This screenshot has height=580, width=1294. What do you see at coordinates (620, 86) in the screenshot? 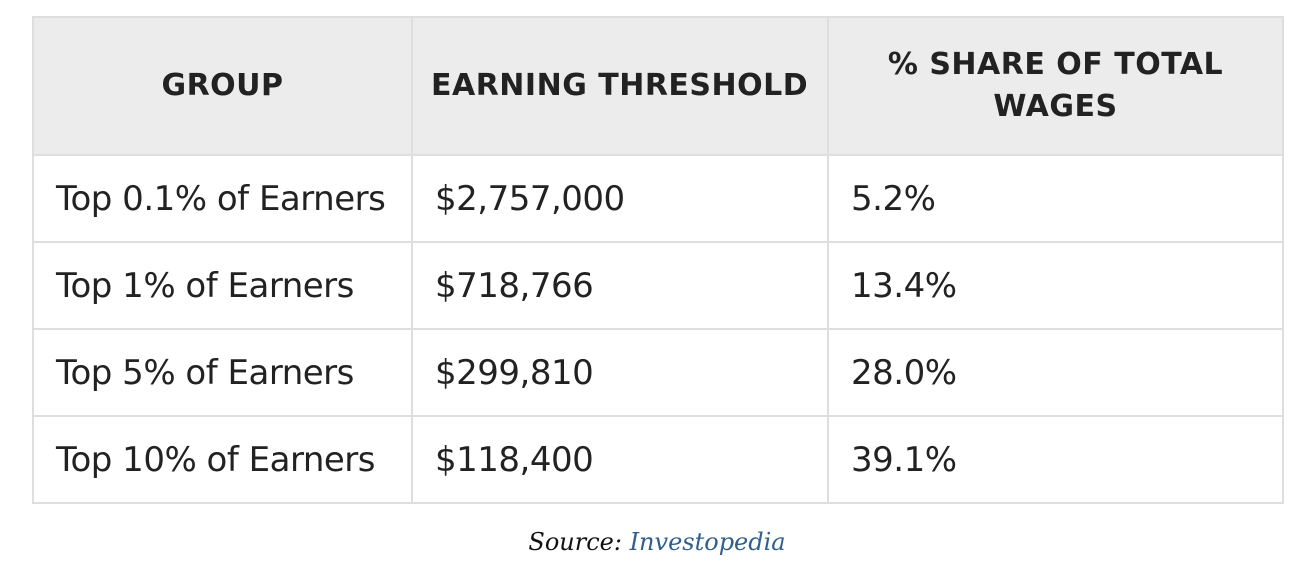
I see `header-earning-threshold: EARNING THRESHOLD` at bounding box center [620, 86].